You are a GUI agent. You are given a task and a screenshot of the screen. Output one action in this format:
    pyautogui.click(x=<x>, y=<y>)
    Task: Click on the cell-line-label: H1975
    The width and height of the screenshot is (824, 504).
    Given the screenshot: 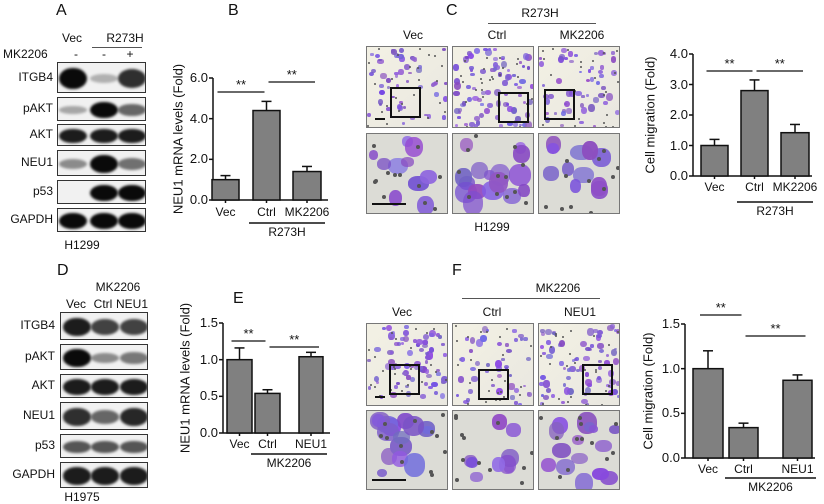 What is the action you would take?
    pyautogui.click(x=82, y=497)
    